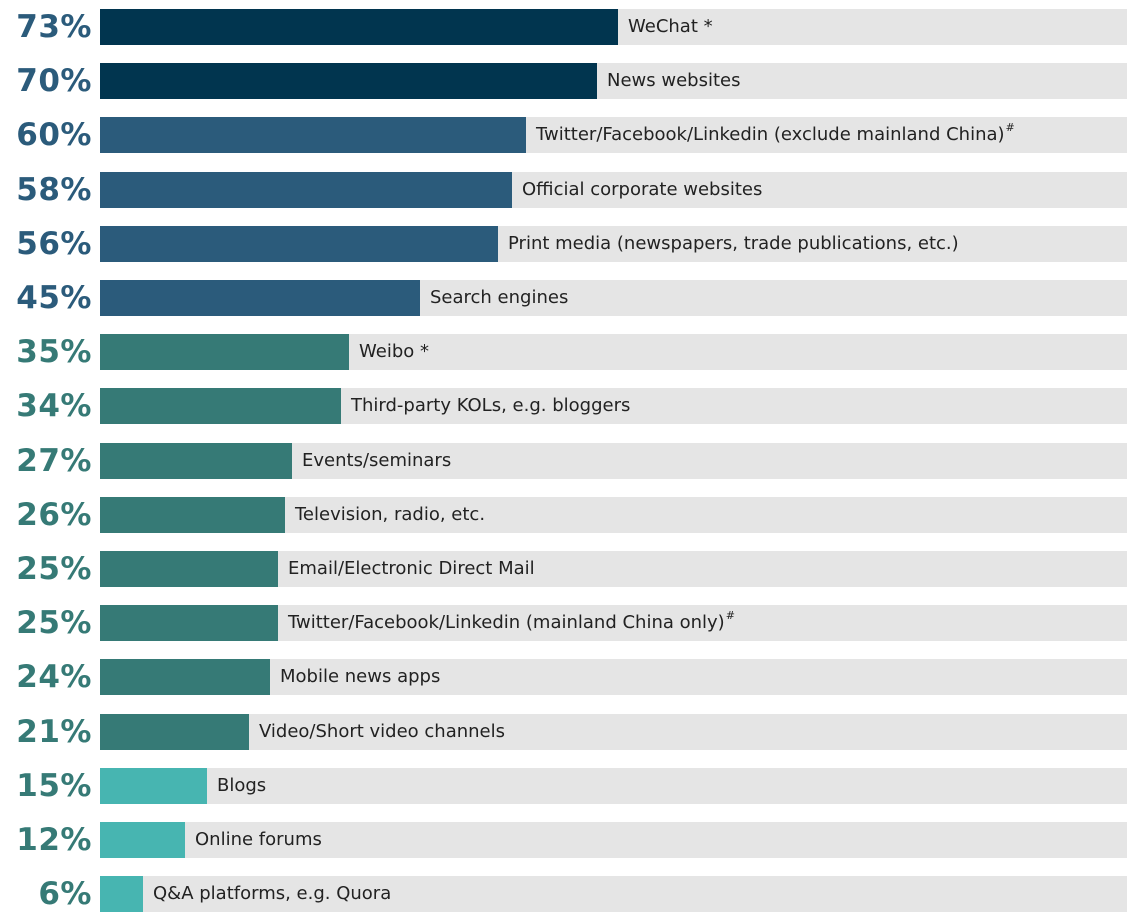  I want to click on category-label: Video/Short video channels, so click(382, 732).